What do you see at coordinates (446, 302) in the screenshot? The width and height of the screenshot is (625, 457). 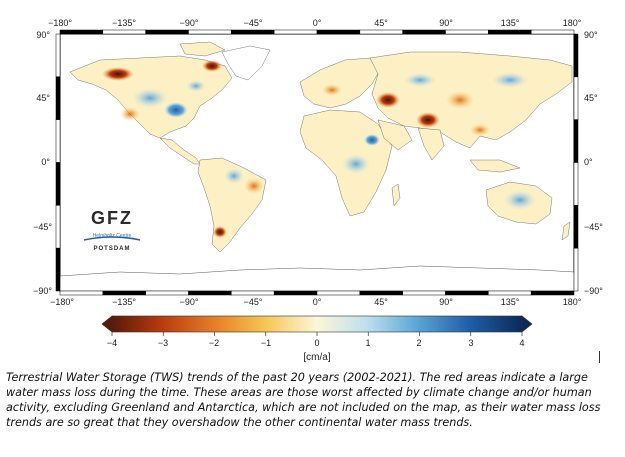 I see `bottom-tick-label: 90°` at bounding box center [446, 302].